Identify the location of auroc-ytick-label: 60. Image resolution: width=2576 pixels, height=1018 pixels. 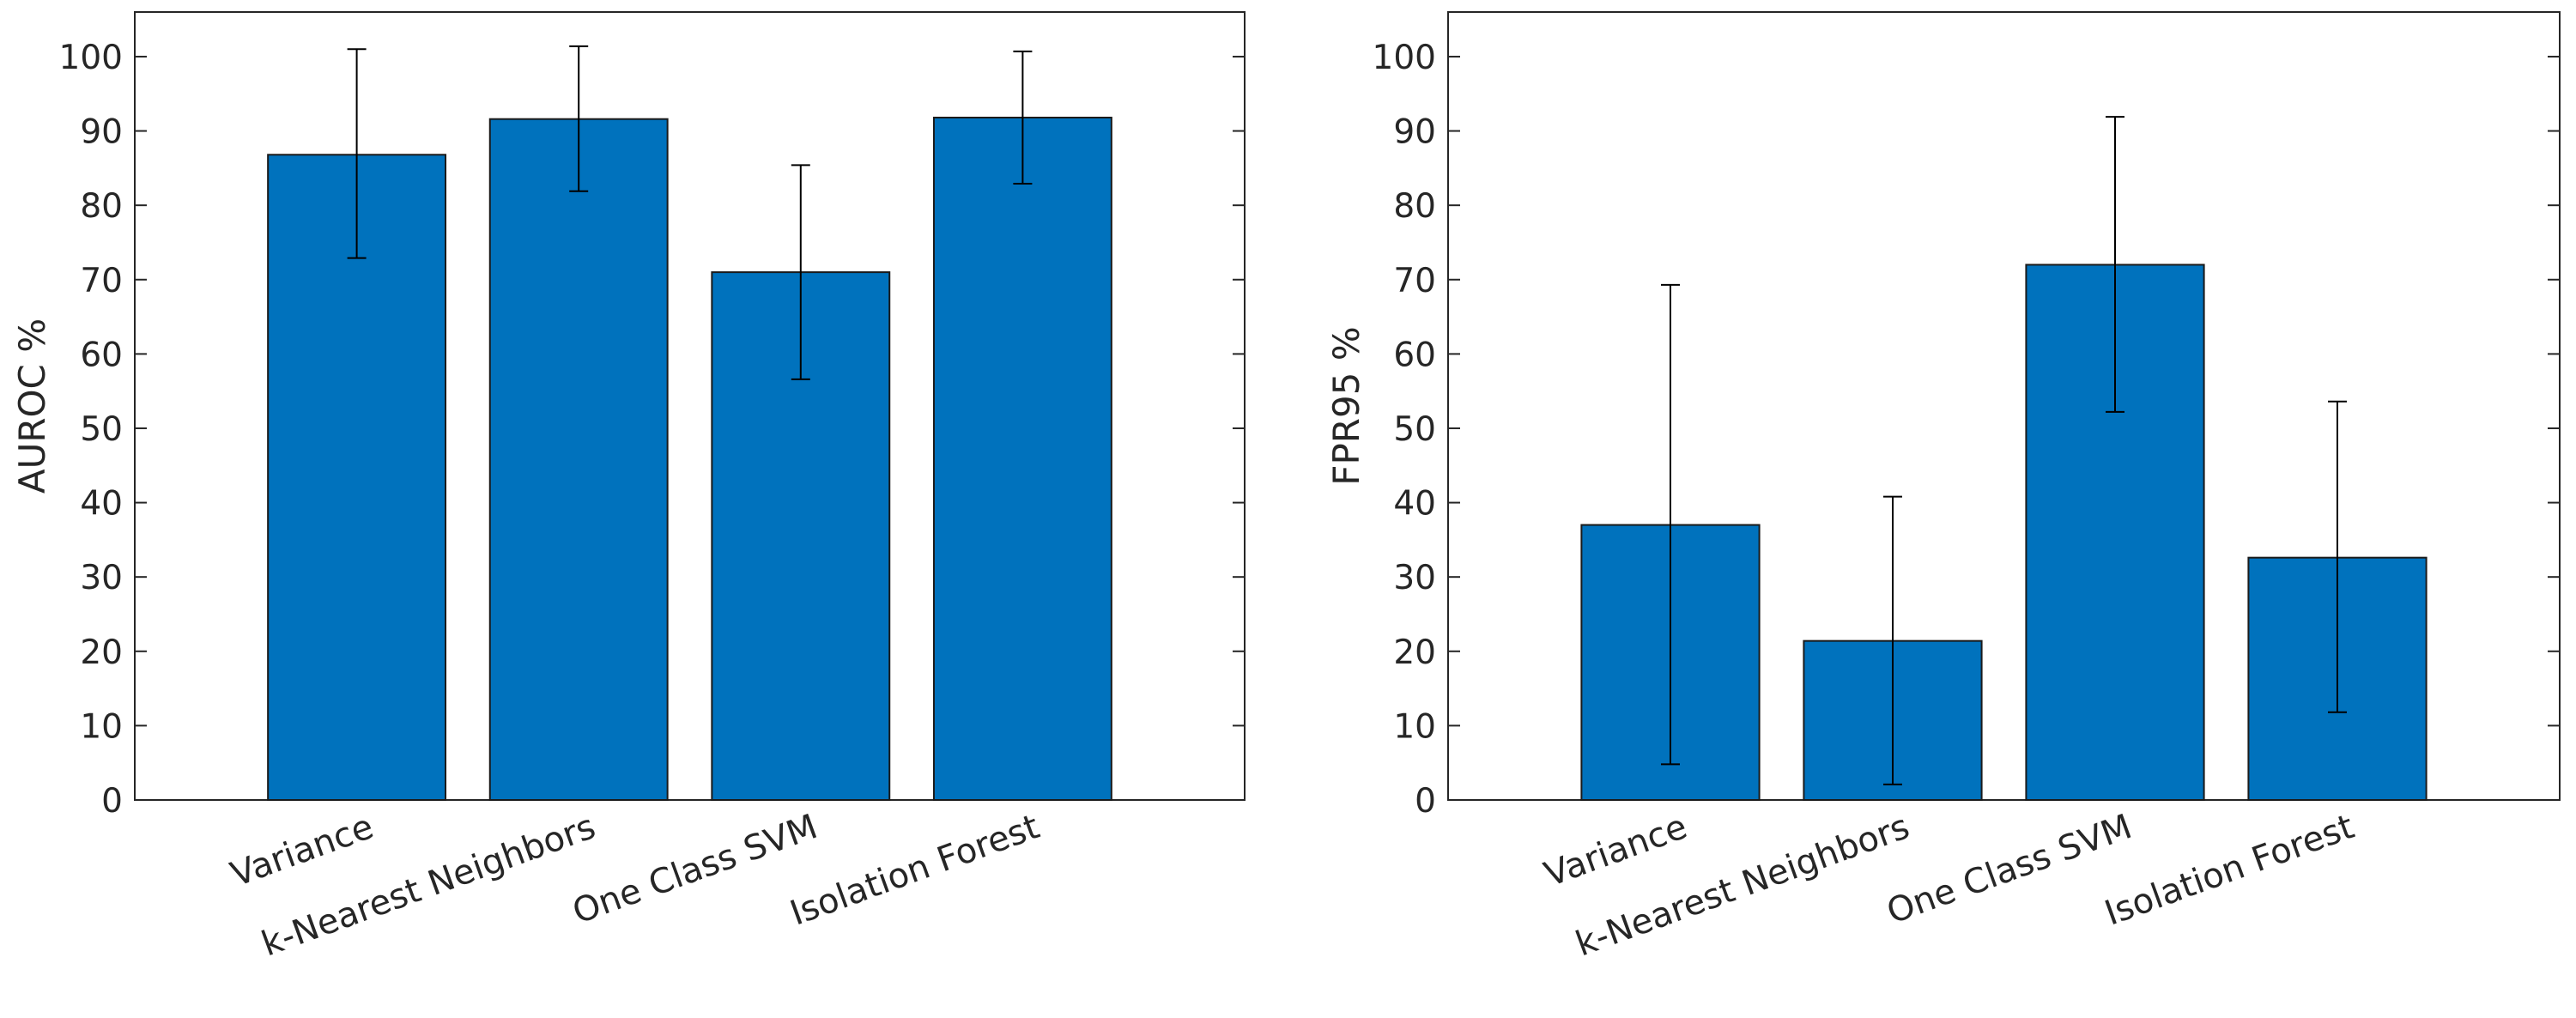
(101, 355).